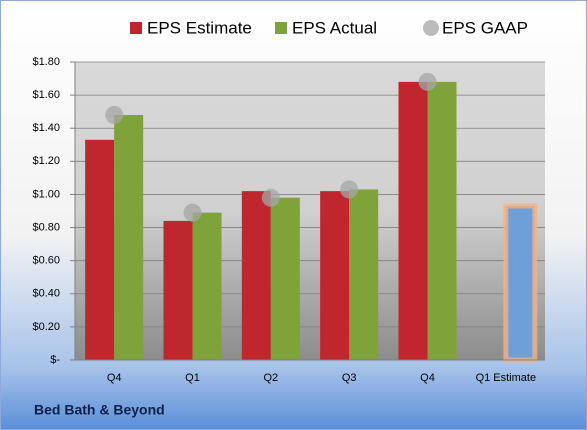 The image size is (587, 430). Describe the element at coordinates (46, 327) in the screenshot. I see `y-tick-label: $0.20` at that location.